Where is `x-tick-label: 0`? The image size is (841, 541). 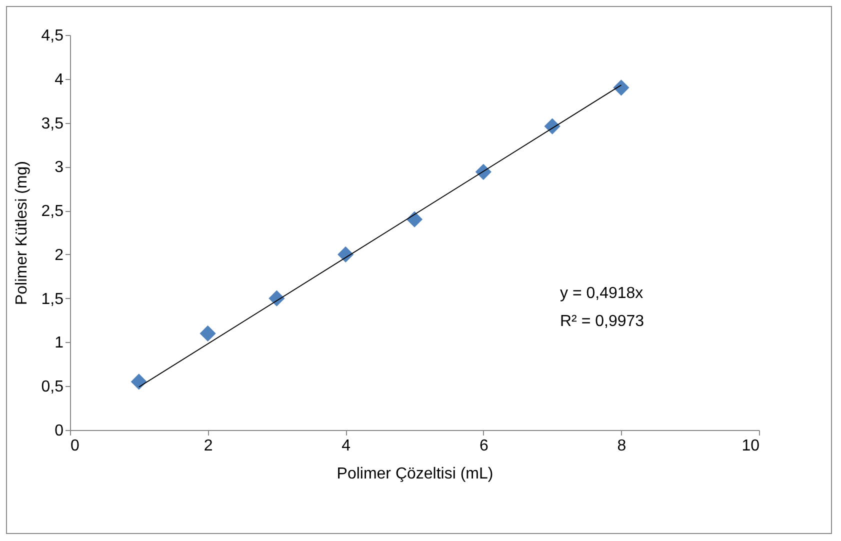 x-tick-label: 0 is located at coordinates (75, 446).